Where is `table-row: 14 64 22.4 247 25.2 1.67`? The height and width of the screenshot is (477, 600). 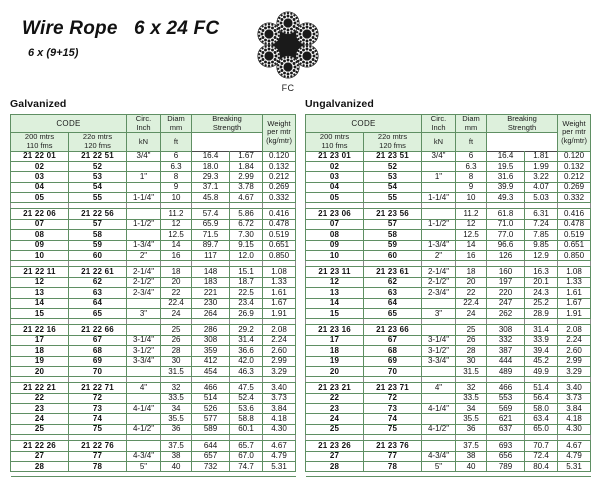 table-row: 14 64 22.4 247 25.2 1.67 is located at coordinates (448, 303).